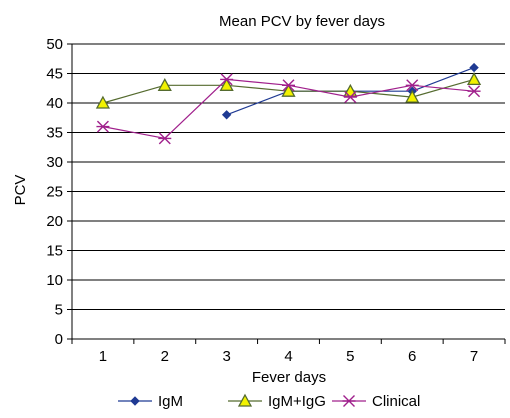  What do you see at coordinates (54, 162) in the screenshot?
I see `y-tick-label: 30` at bounding box center [54, 162].